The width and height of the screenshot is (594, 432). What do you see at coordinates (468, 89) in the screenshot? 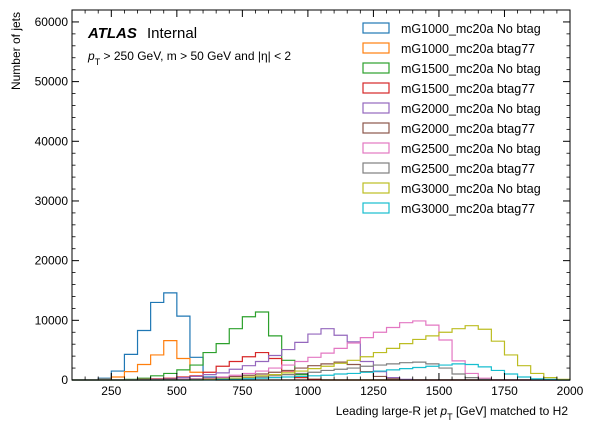
I see `legend-label-3: mG1500_mc20a btag77` at bounding box center [468, 89].